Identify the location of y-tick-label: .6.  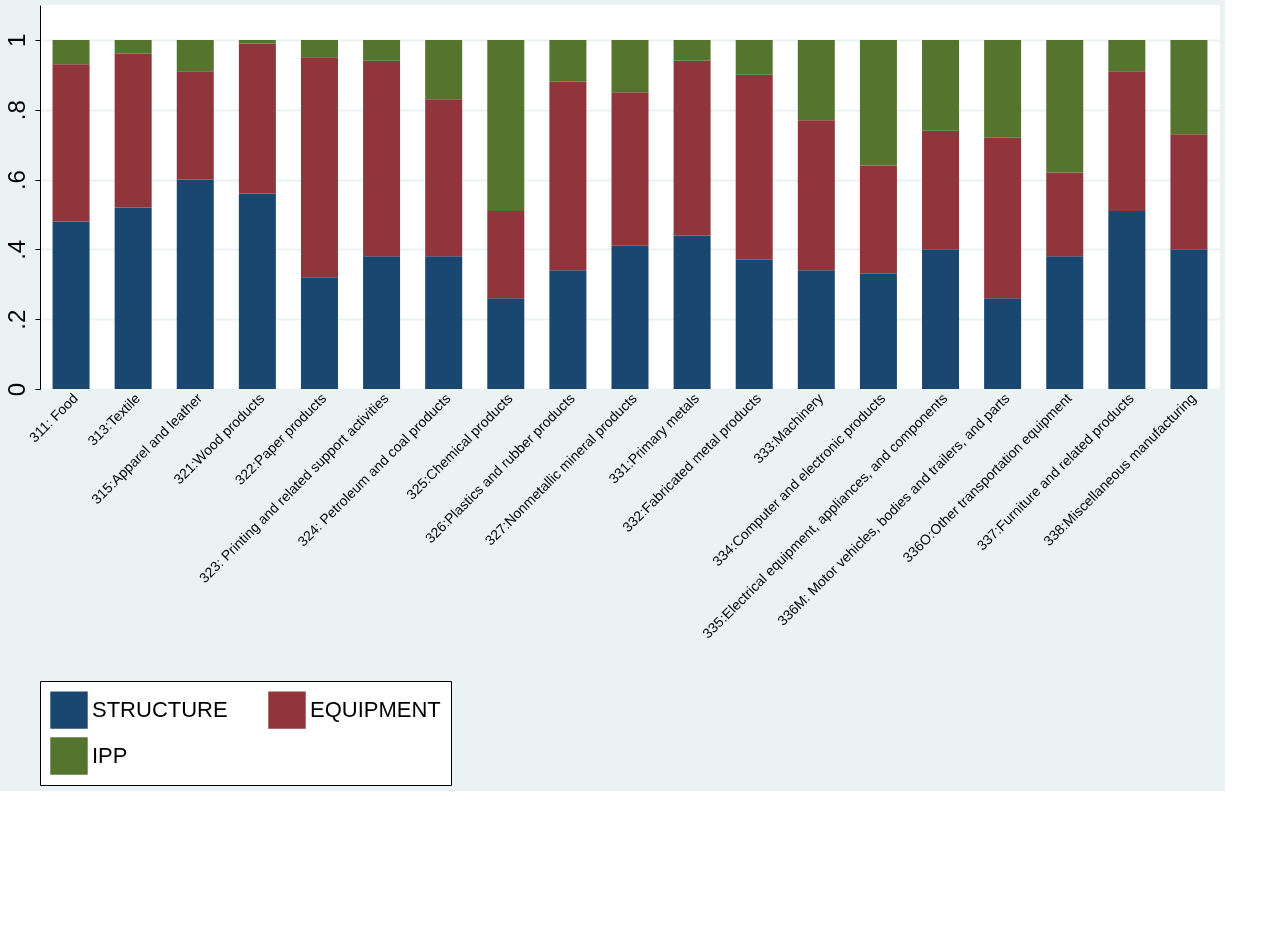
(16, 180).